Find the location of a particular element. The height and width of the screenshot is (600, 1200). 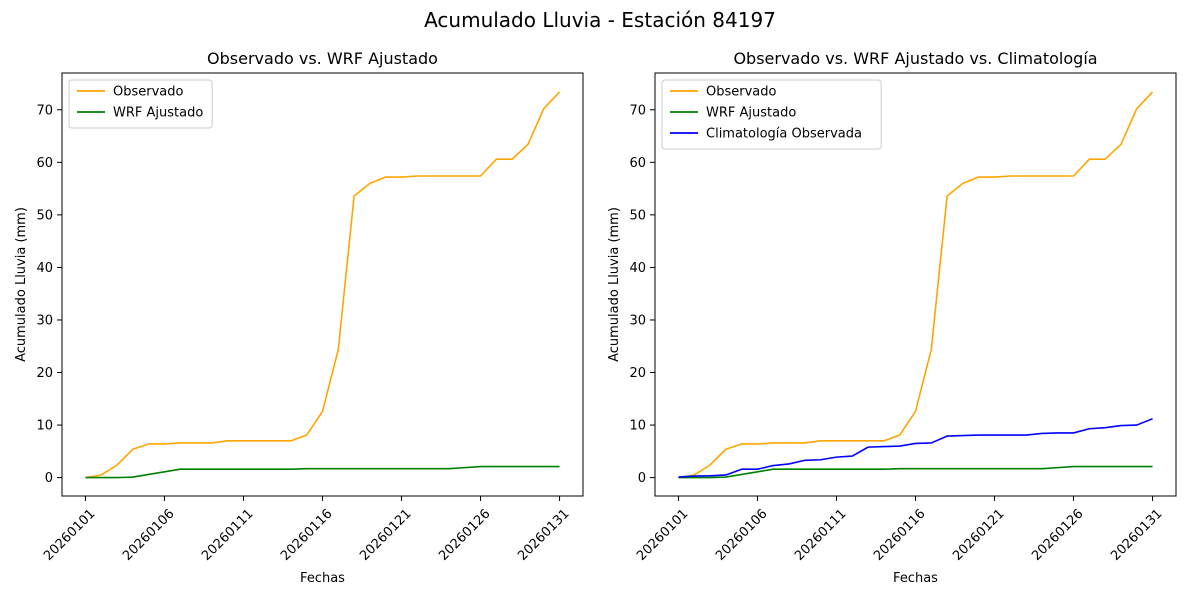

figure-suptitle: Acumulado Lluvia - Estación 84197 is located at coordinates (600, 20).